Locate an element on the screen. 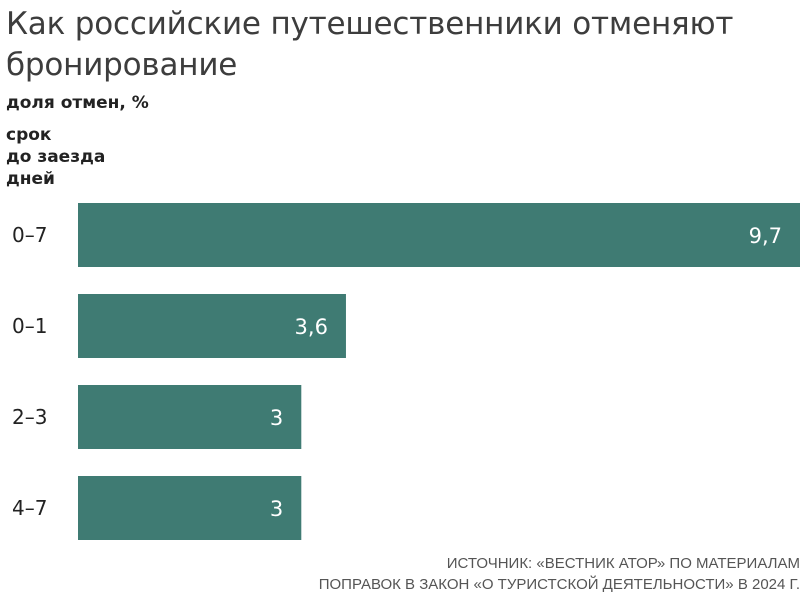 The image size is (810, 602). y-axis-label-line-2: до заезда is located at coordinates (56, 157).